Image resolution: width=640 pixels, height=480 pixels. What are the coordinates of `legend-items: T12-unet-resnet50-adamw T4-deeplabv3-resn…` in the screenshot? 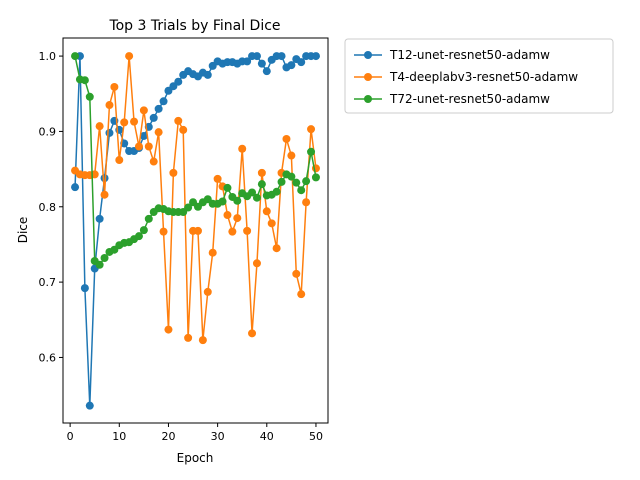 It's located at (466, 77).